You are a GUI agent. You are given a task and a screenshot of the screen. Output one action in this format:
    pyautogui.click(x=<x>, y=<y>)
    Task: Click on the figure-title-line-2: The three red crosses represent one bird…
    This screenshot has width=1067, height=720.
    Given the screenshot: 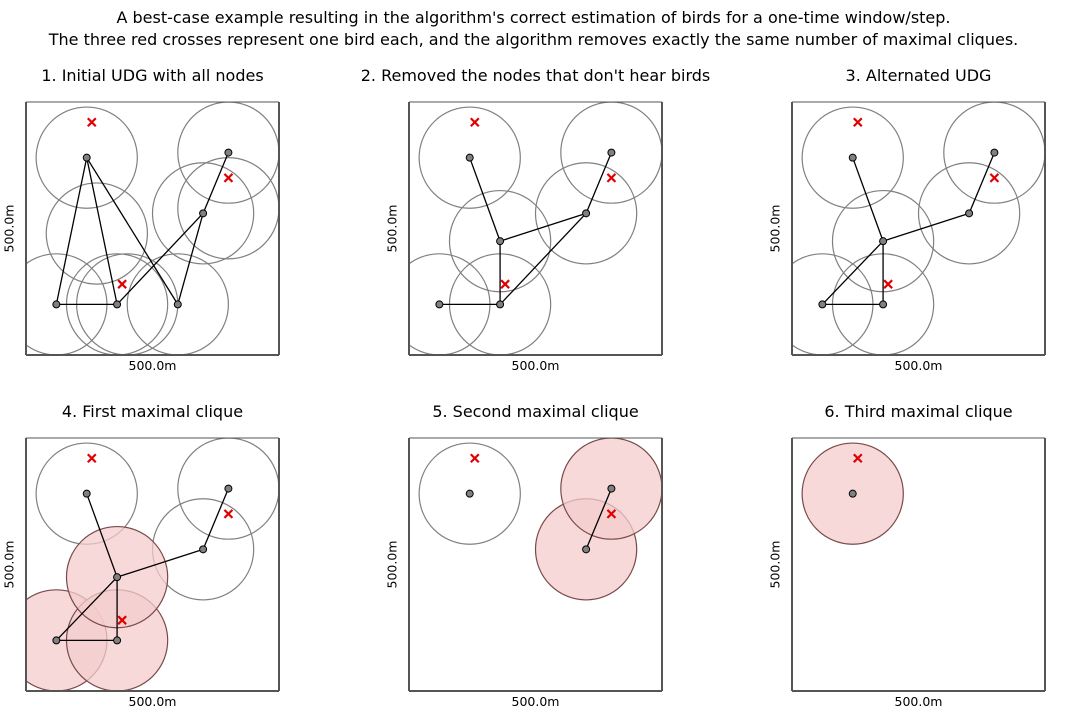 What is the action you would take?
    pyautogui.click(x=533, y=39)
    